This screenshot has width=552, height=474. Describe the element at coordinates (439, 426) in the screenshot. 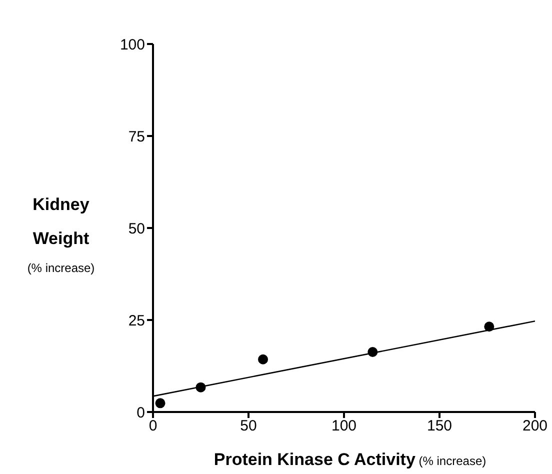

I see `x-tick-label: 150` at that location.